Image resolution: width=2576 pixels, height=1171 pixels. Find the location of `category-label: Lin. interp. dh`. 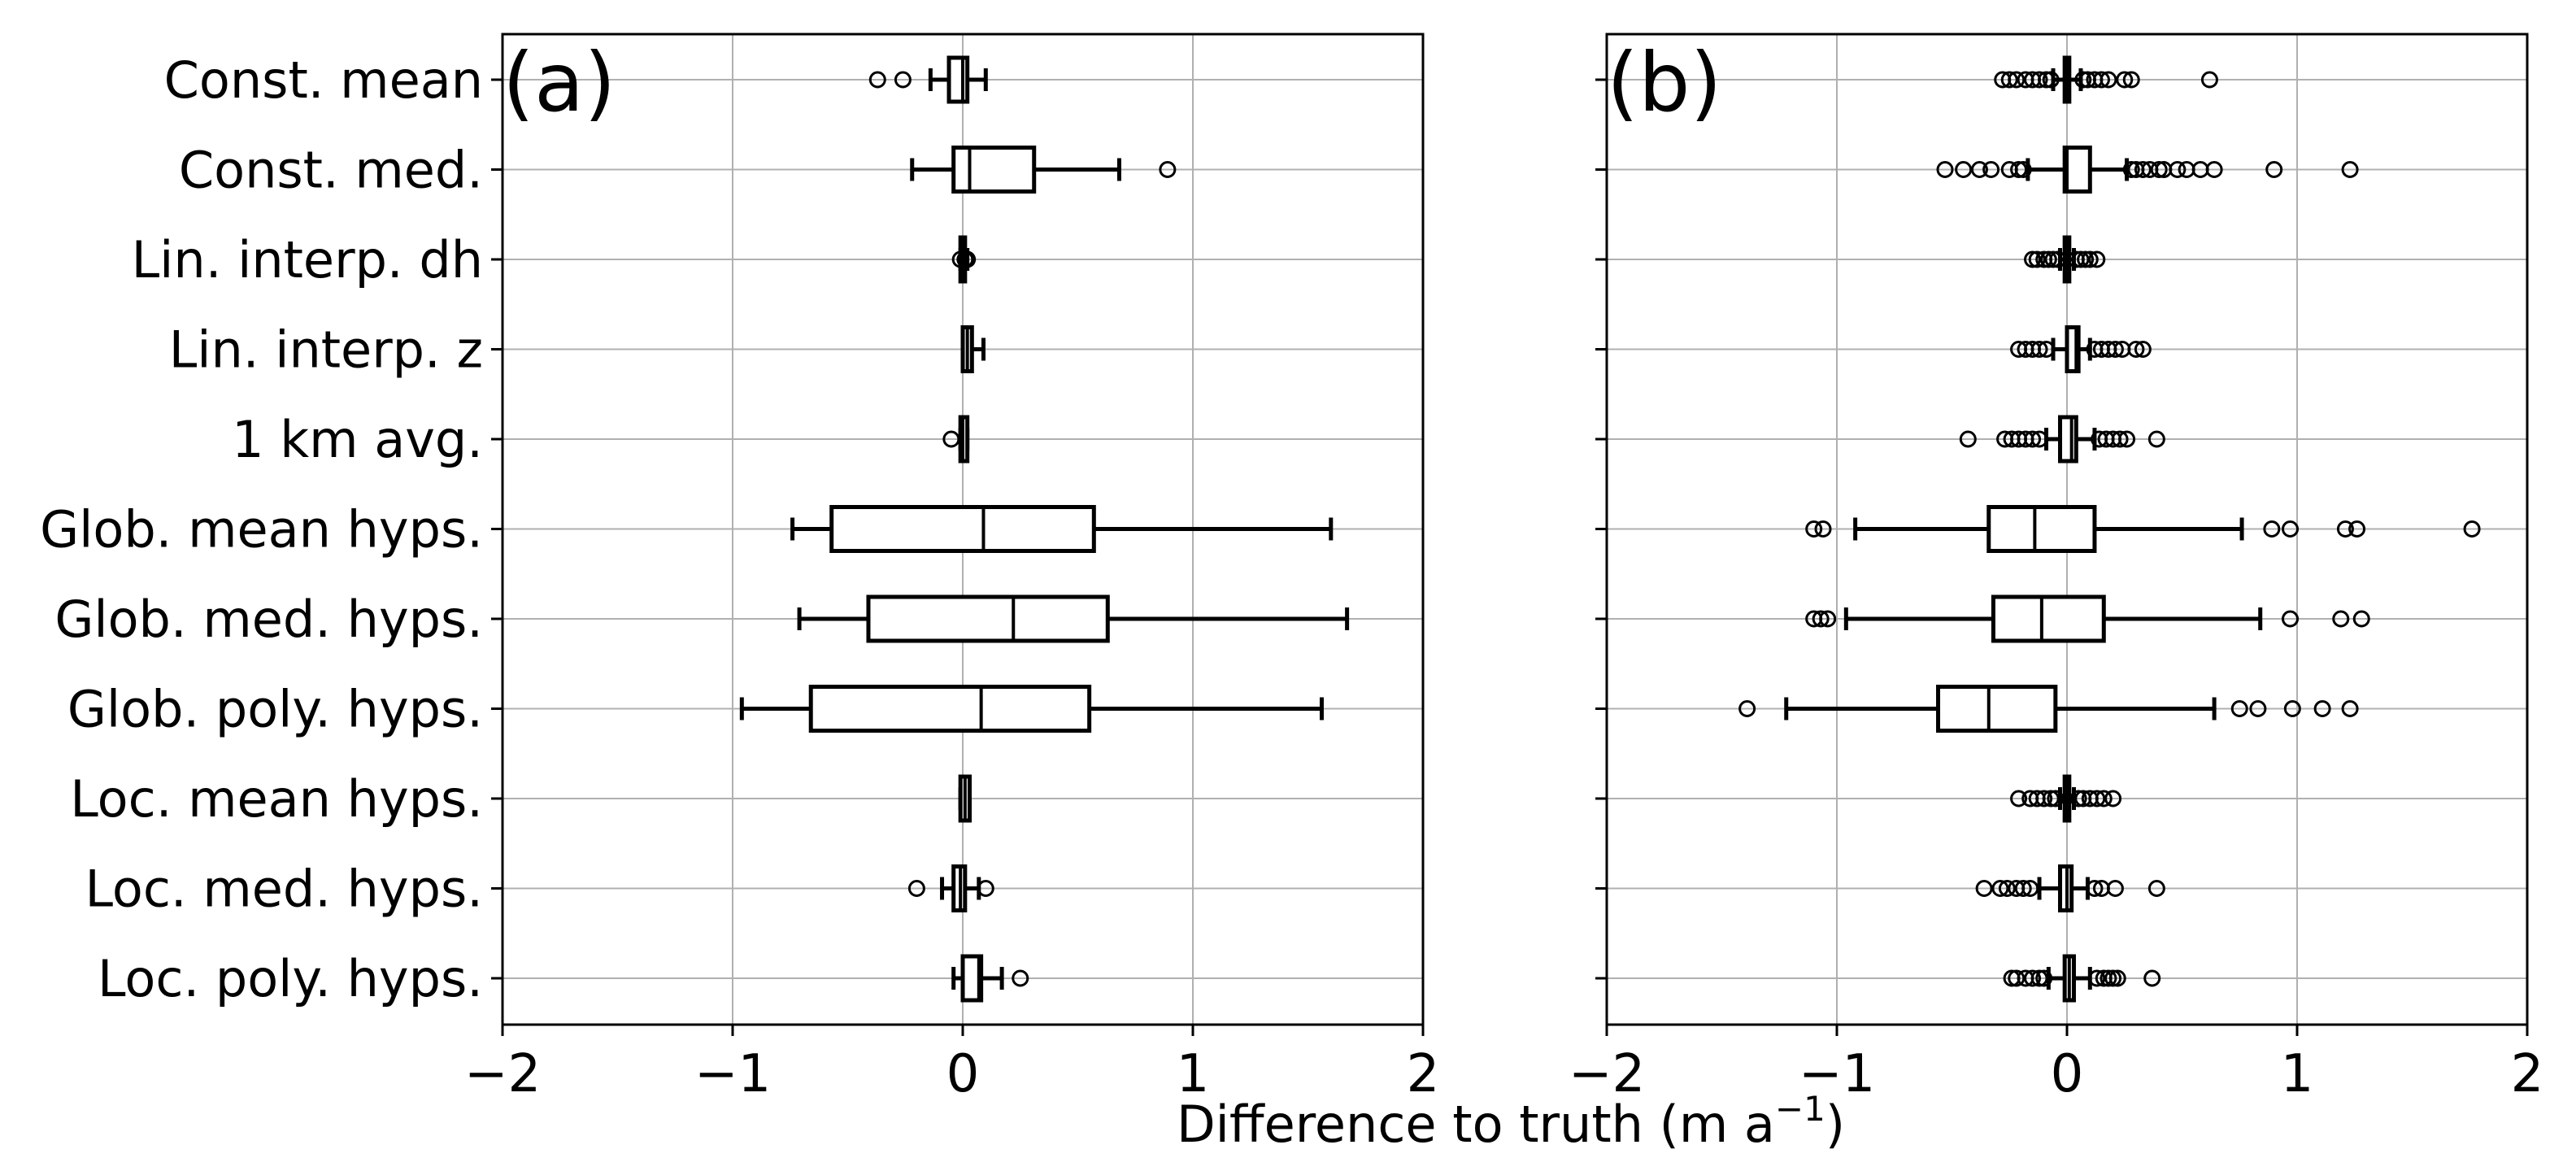

category-label: Lin. interp. dh is located at coordinates (308, 259).